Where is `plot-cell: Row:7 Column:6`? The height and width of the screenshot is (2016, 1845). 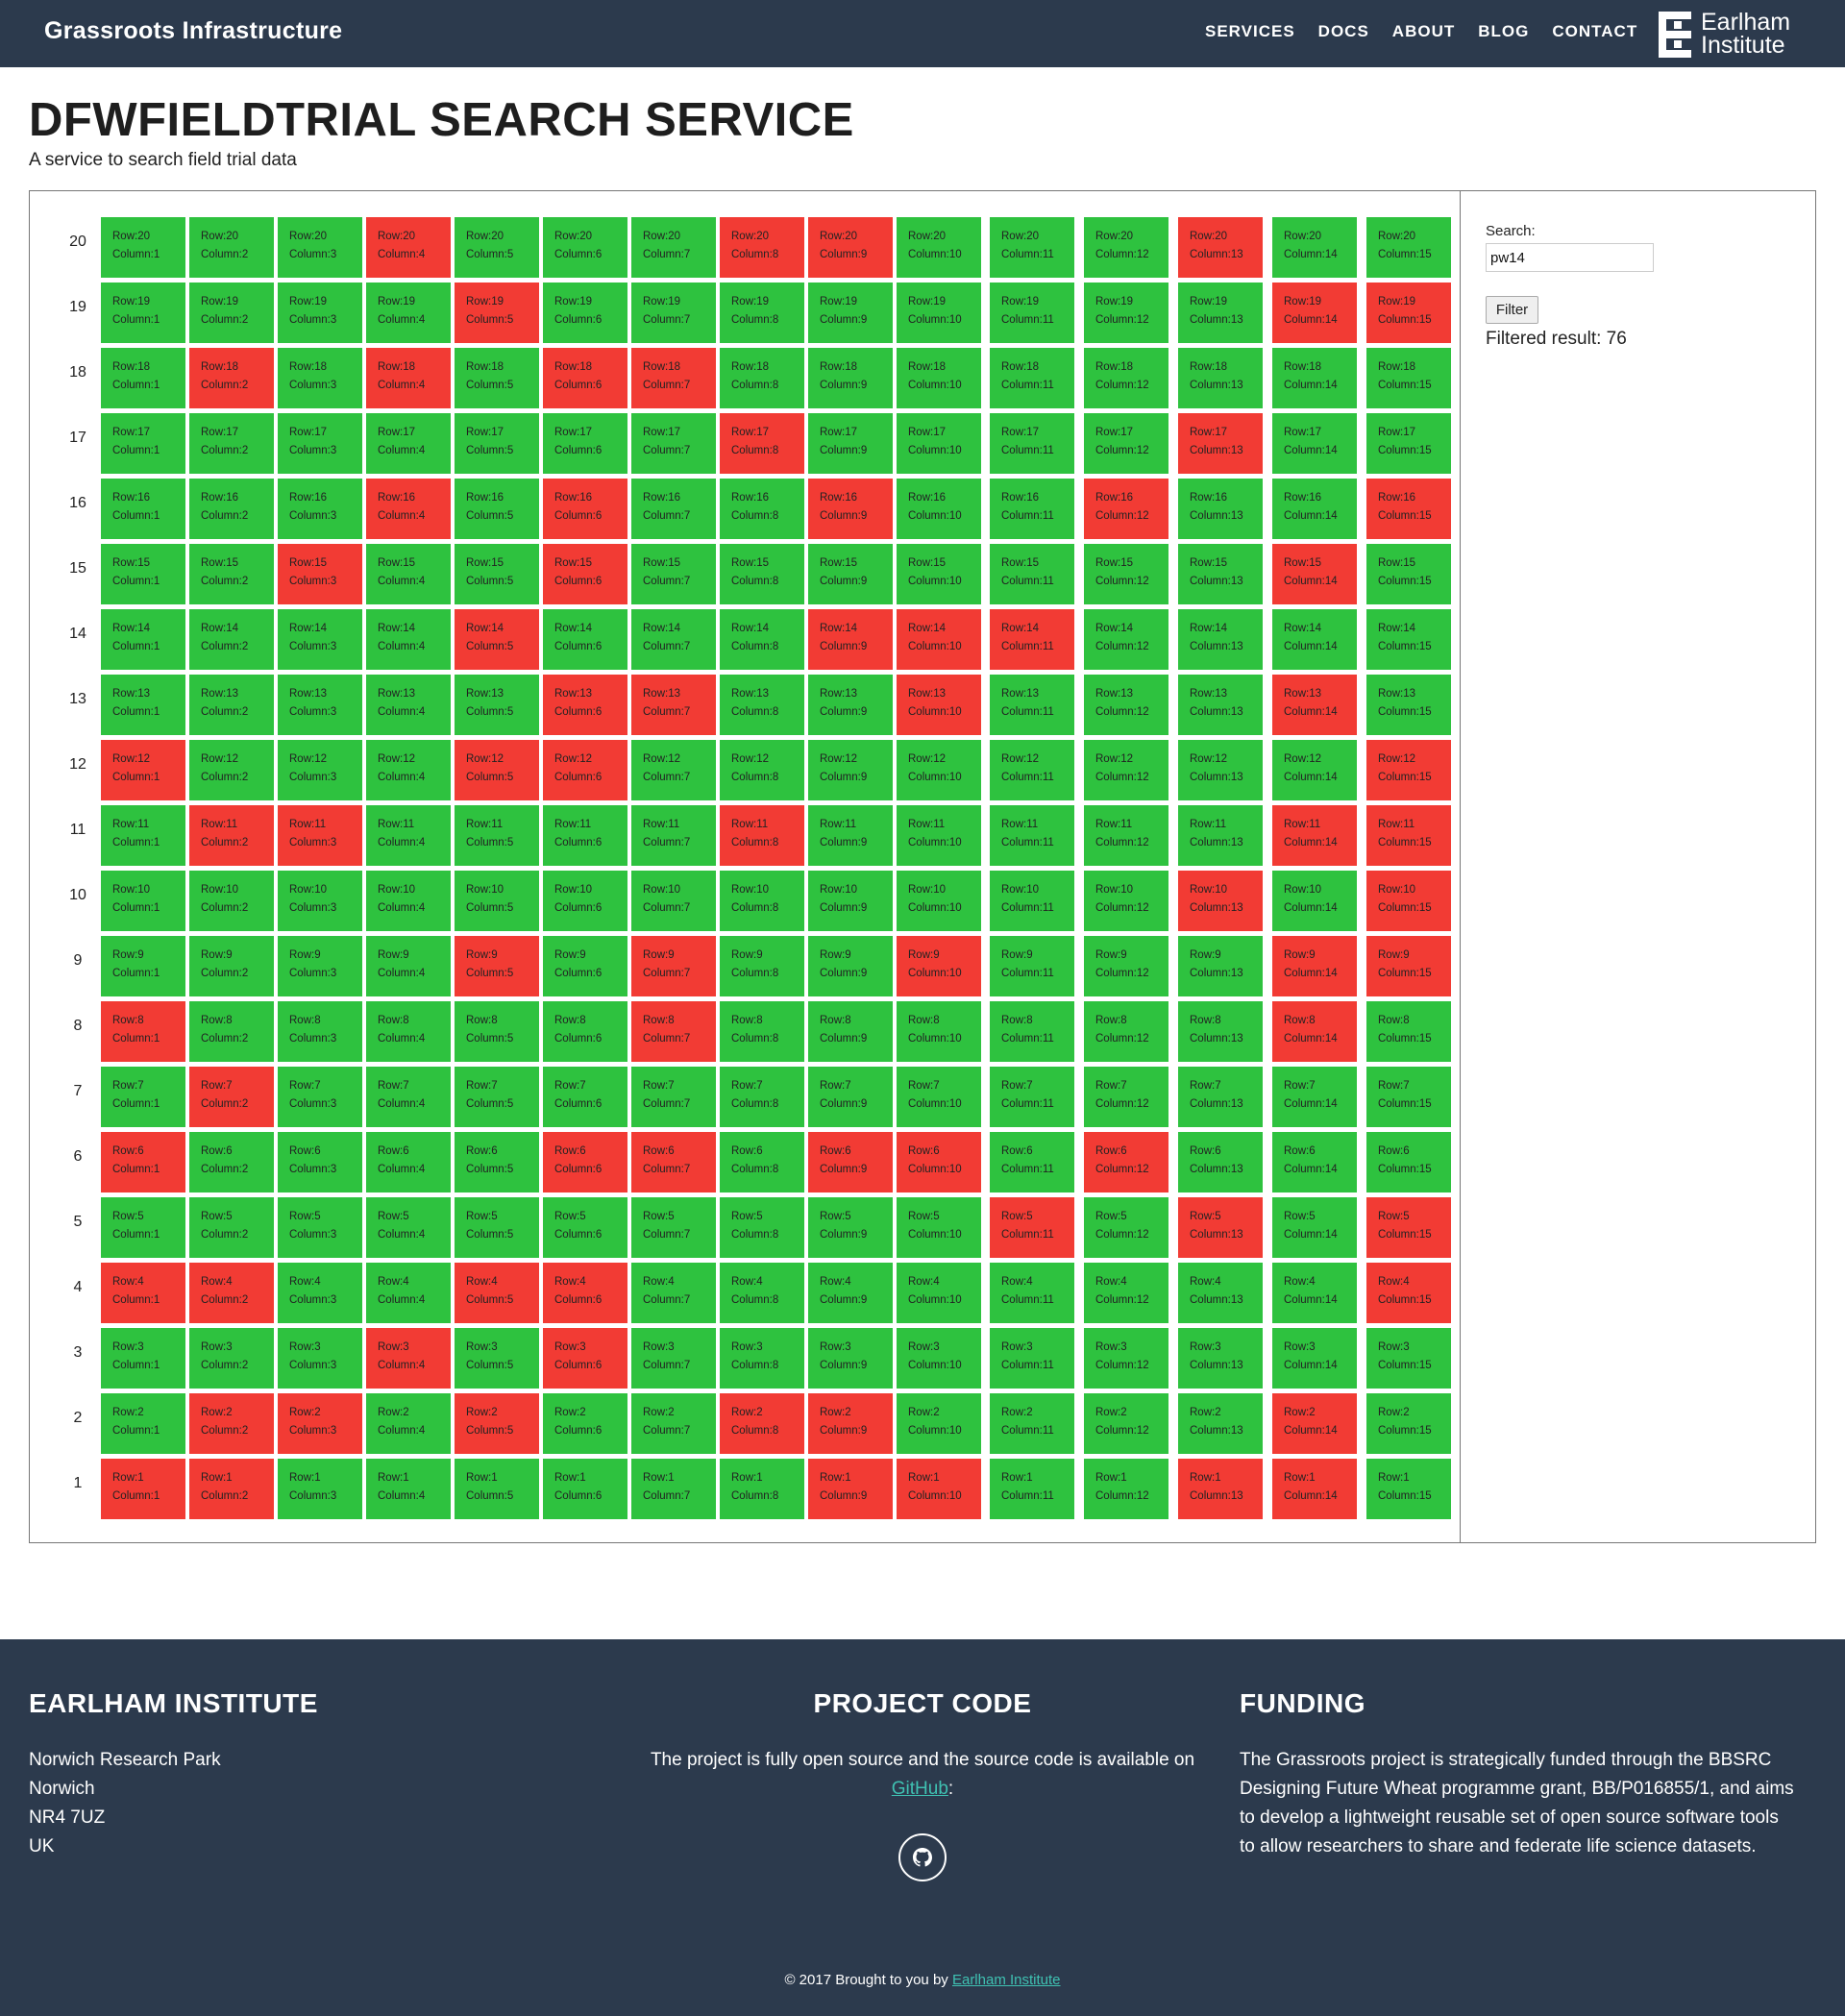 plot-cell: Row:7 Column:6 is located at coordinates (585, 1097).